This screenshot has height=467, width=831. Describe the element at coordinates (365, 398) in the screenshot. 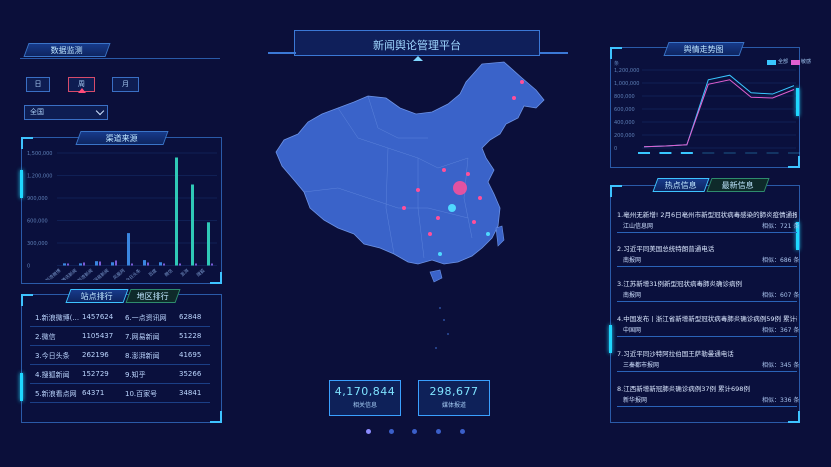

I see `stat-related-info: 4,170,844 相关信息` at that location.